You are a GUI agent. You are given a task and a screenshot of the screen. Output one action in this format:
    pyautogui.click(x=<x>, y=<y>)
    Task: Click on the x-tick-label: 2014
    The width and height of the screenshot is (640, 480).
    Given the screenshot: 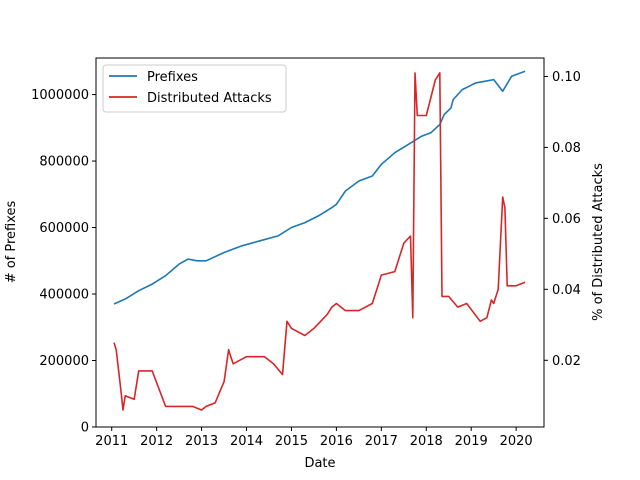 What is the action you would take?
    pyautogui.click(x=246, y=441)
    